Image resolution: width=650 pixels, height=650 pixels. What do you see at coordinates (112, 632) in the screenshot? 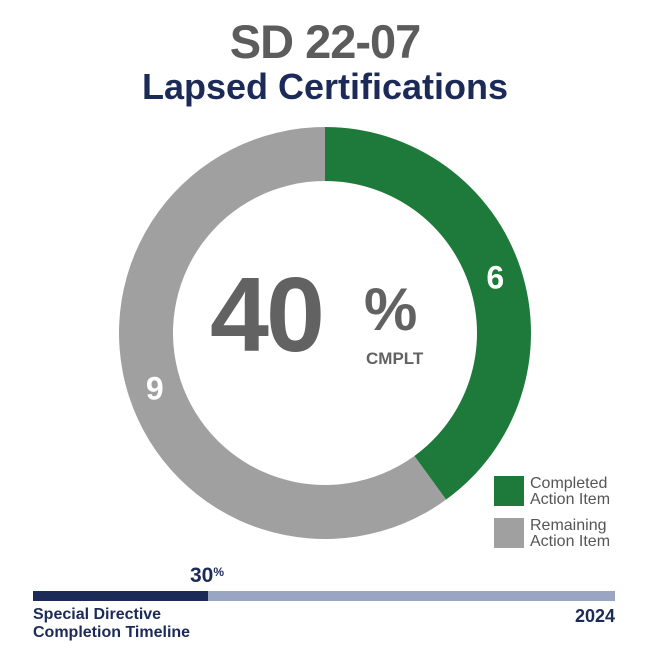
I see `timeline-caption-line2: Completion Timeline` at bounding box center [112, 632].